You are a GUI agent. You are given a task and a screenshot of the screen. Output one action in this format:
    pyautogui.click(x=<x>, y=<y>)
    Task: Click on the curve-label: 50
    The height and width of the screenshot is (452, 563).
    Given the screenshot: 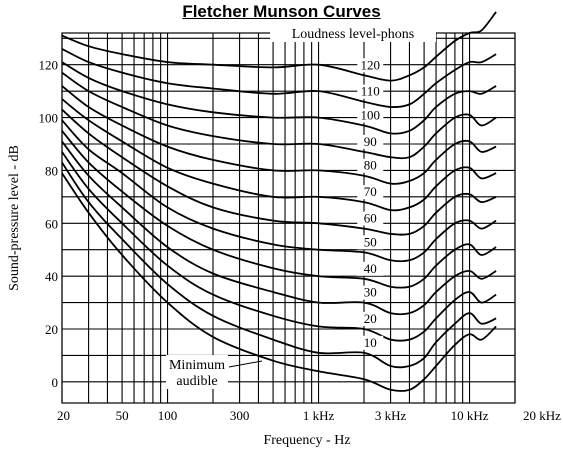 What is the action you would take?
    pyautogui.click(x=370, y=241)
    